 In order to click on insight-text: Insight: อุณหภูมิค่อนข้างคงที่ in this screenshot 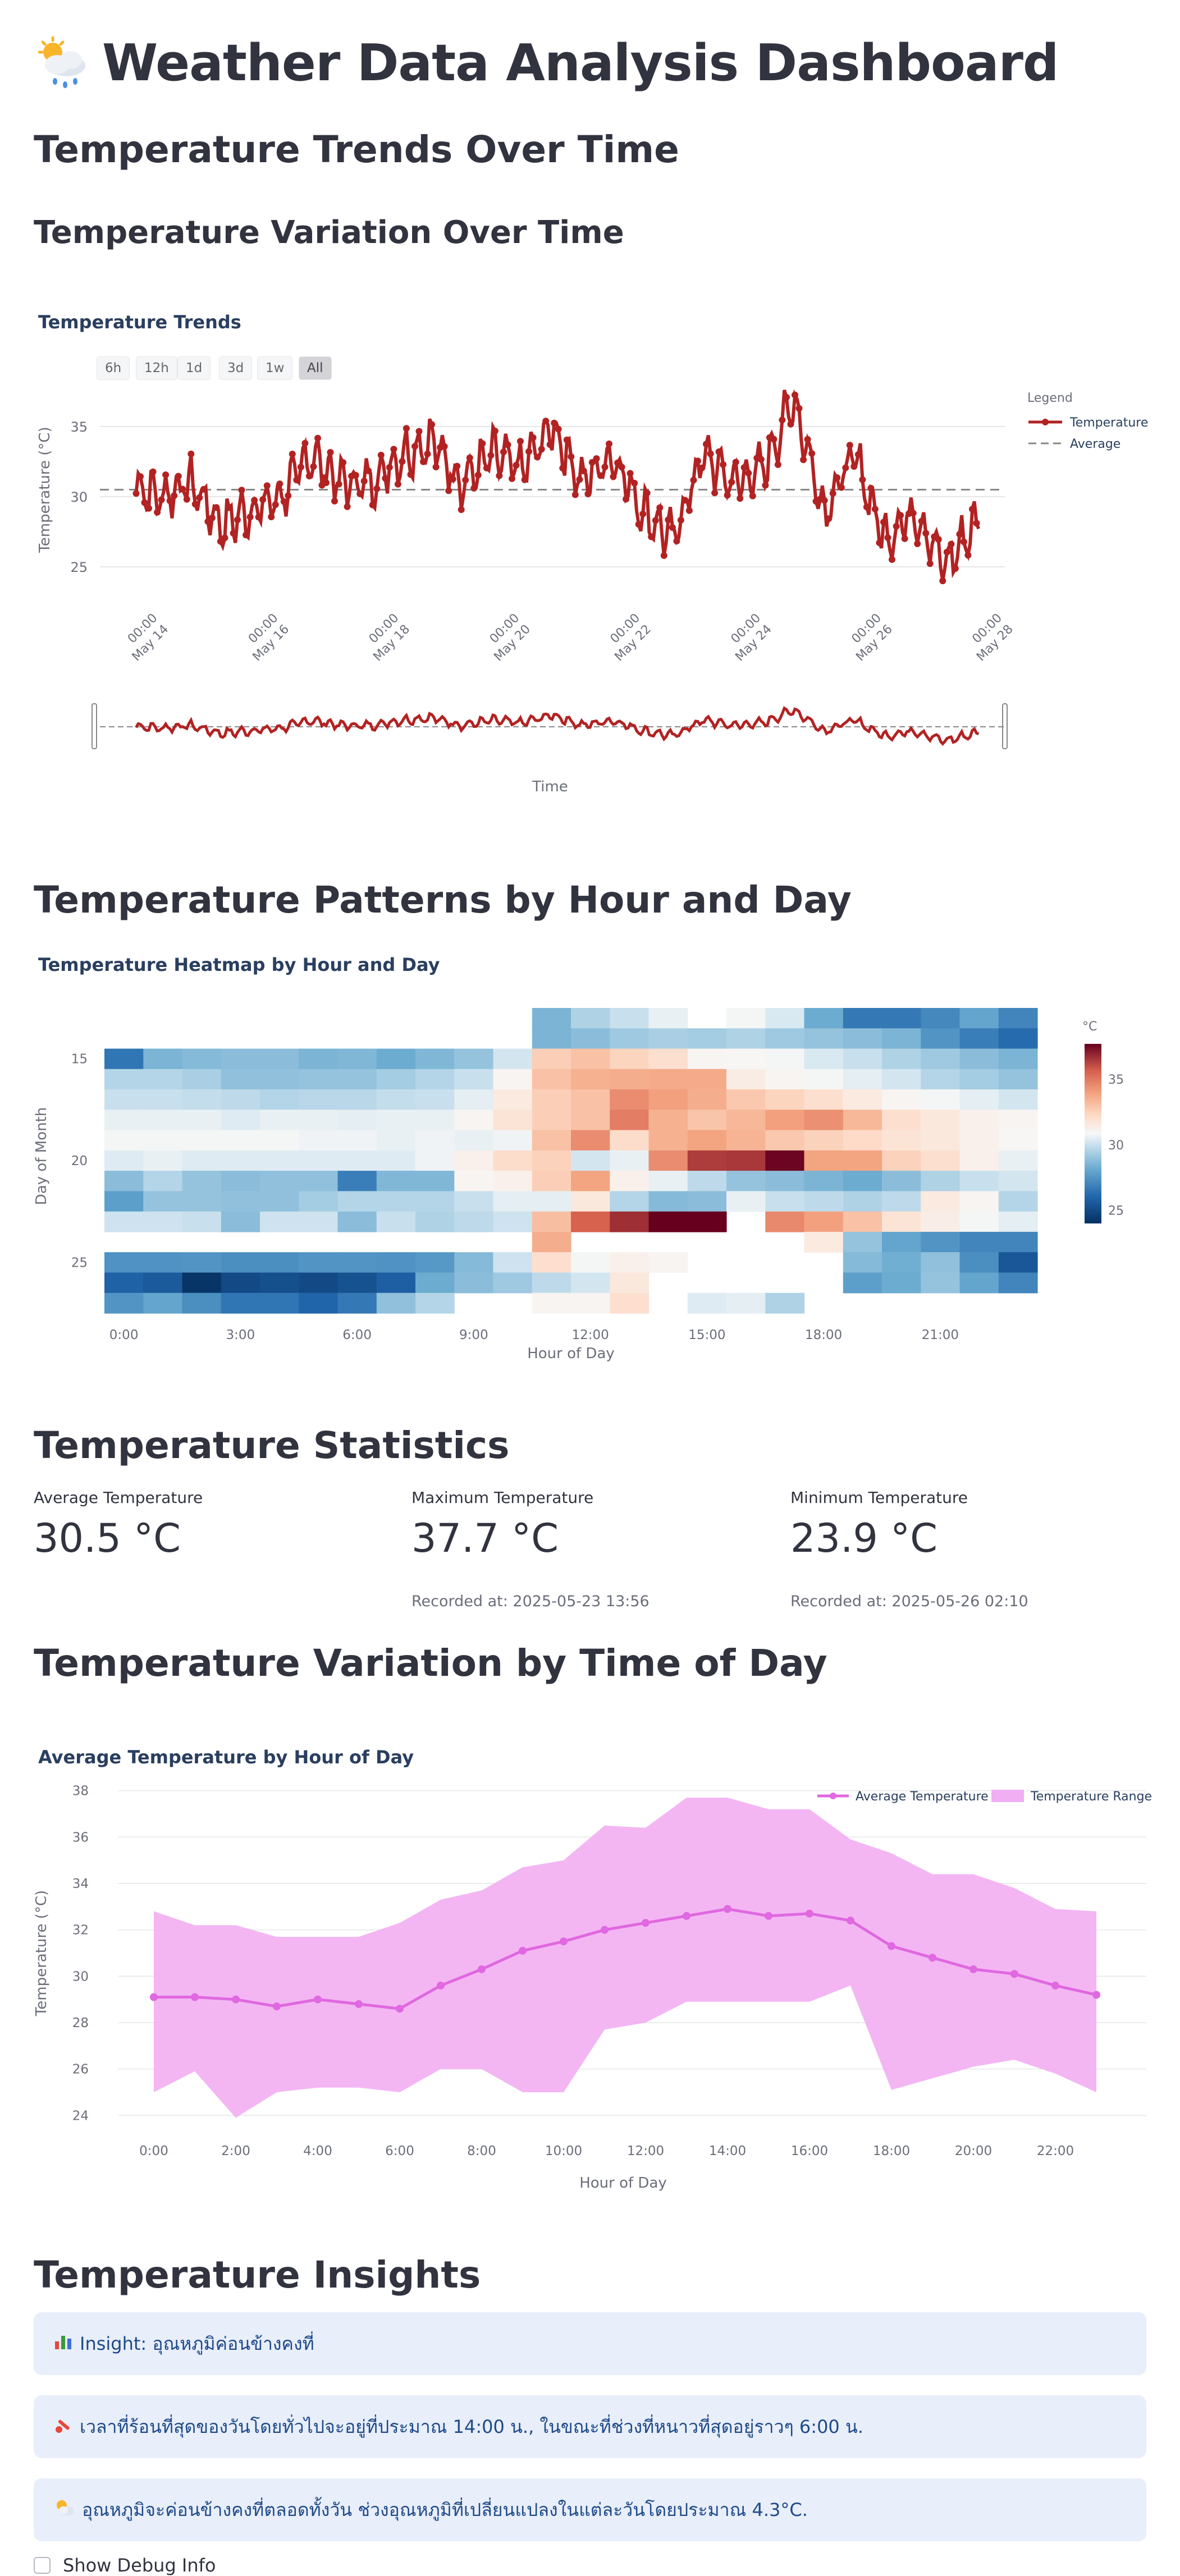, I will do `click(197, 2343)`.